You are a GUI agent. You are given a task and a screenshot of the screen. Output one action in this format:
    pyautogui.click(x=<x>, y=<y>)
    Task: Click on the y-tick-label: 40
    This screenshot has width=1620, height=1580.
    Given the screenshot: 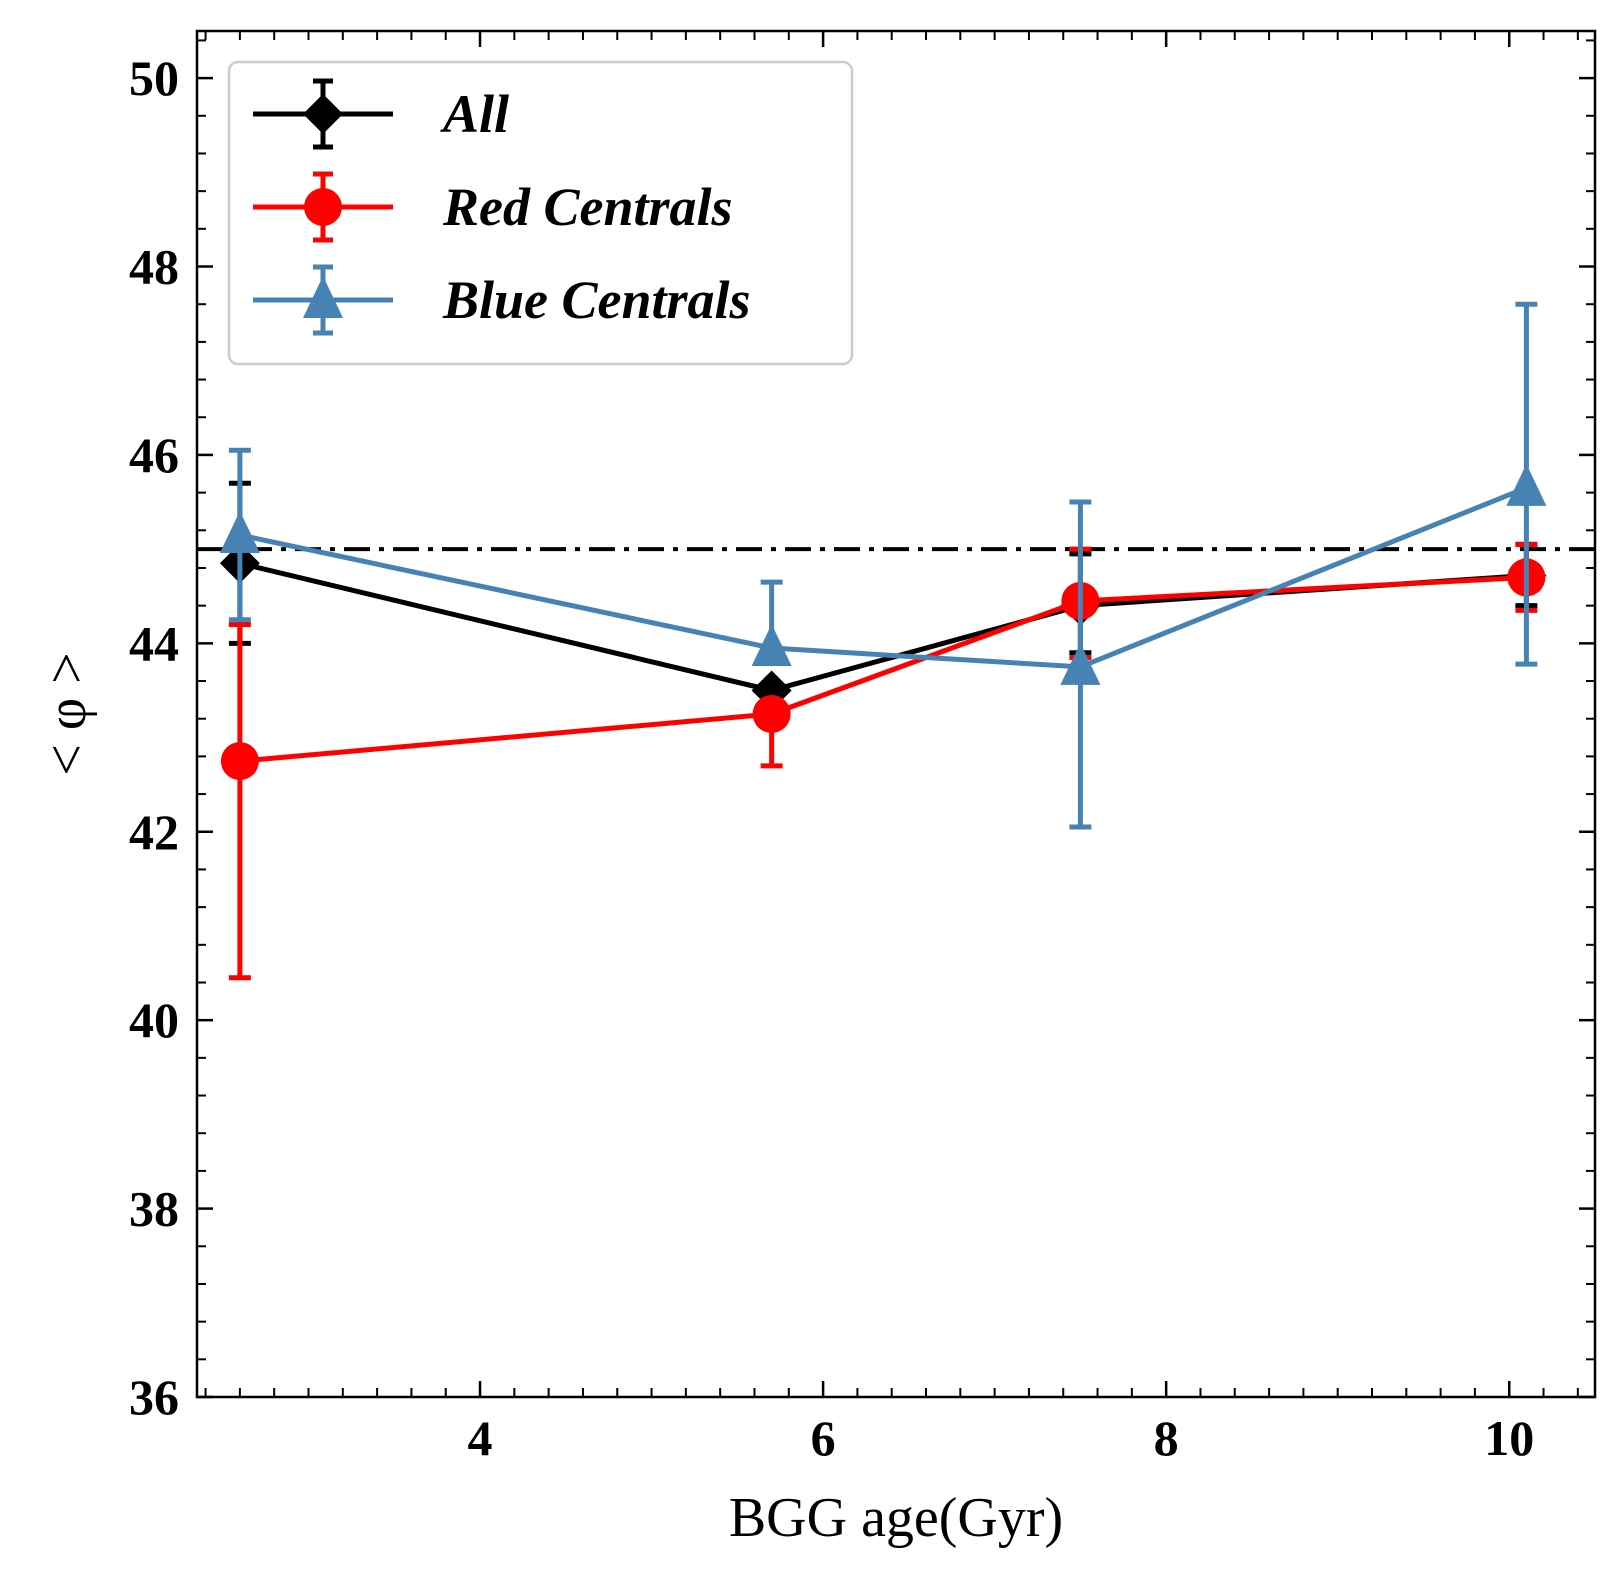 What is the action you would take?
    pyautogui.click(x=154, y=1020)
    